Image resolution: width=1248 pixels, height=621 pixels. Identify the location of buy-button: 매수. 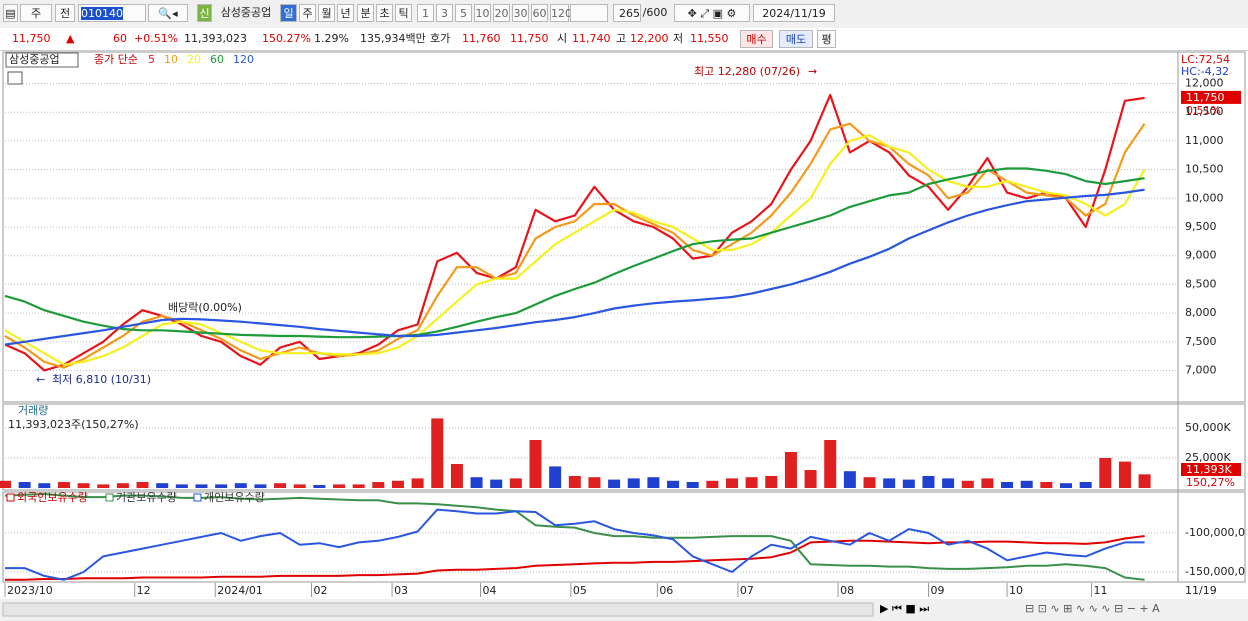
(756, 39).